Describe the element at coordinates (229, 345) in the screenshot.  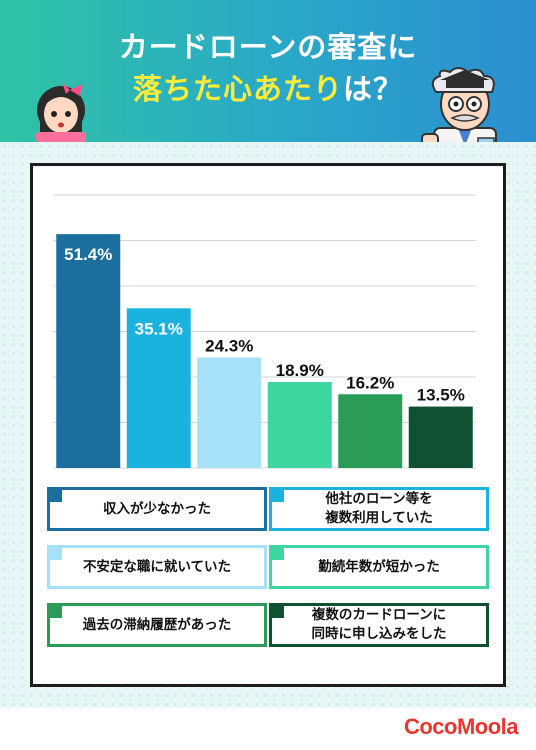
I see `bar-value-label-3: 24.3%` at that location.